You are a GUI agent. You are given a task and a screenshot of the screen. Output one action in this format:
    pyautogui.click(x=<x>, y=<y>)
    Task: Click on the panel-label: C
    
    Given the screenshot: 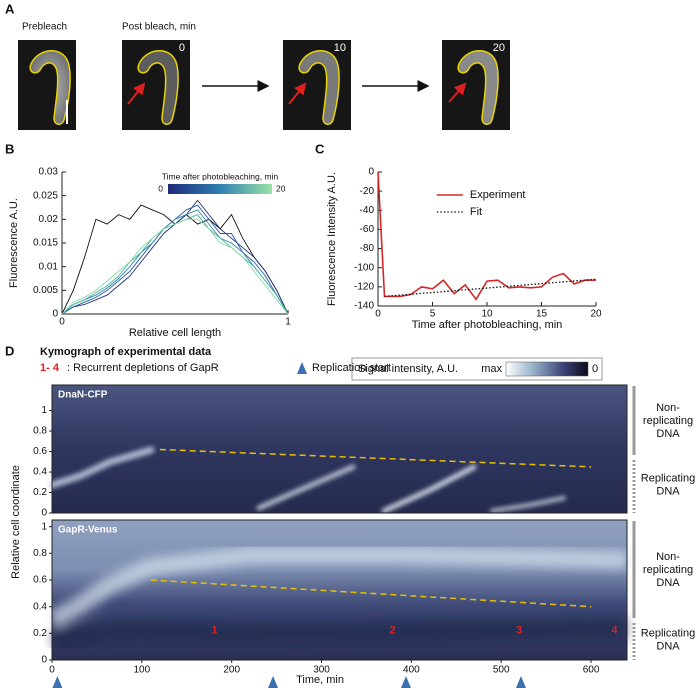 What is the action you would take?
    pyautogui.click(x=320, y=148)
    